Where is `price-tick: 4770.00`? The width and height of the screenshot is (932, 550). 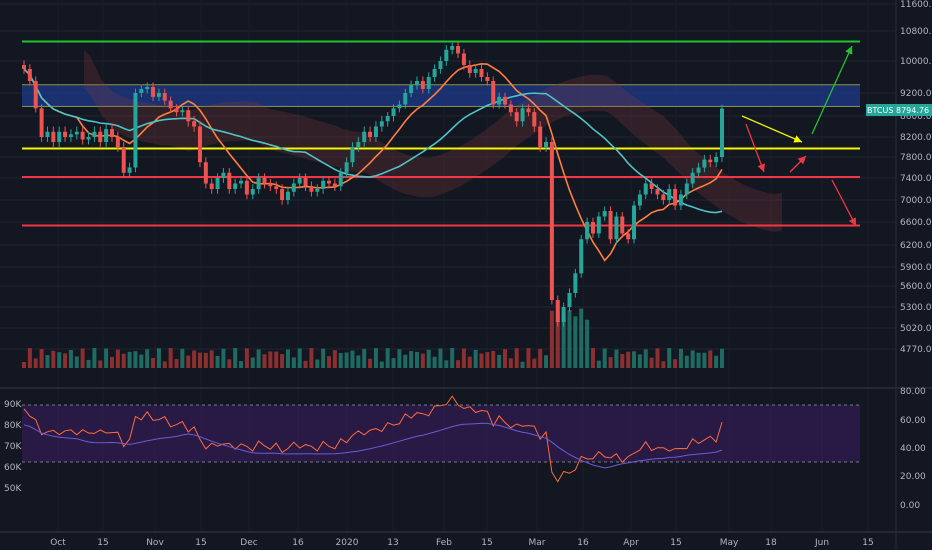 price-tick: 4770.00 is located at coordinates (916, 350).